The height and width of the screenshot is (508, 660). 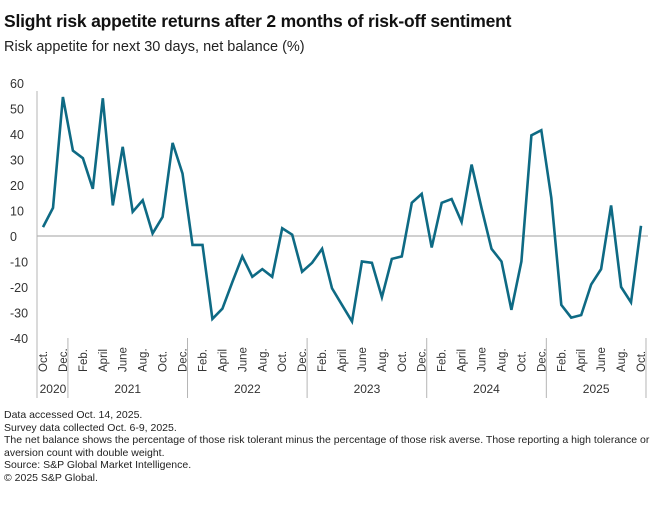 What do you see at coordinates (17, 186) in the screenshot?
I see `y-tick-label: 20` at bounding box center [17, 186].